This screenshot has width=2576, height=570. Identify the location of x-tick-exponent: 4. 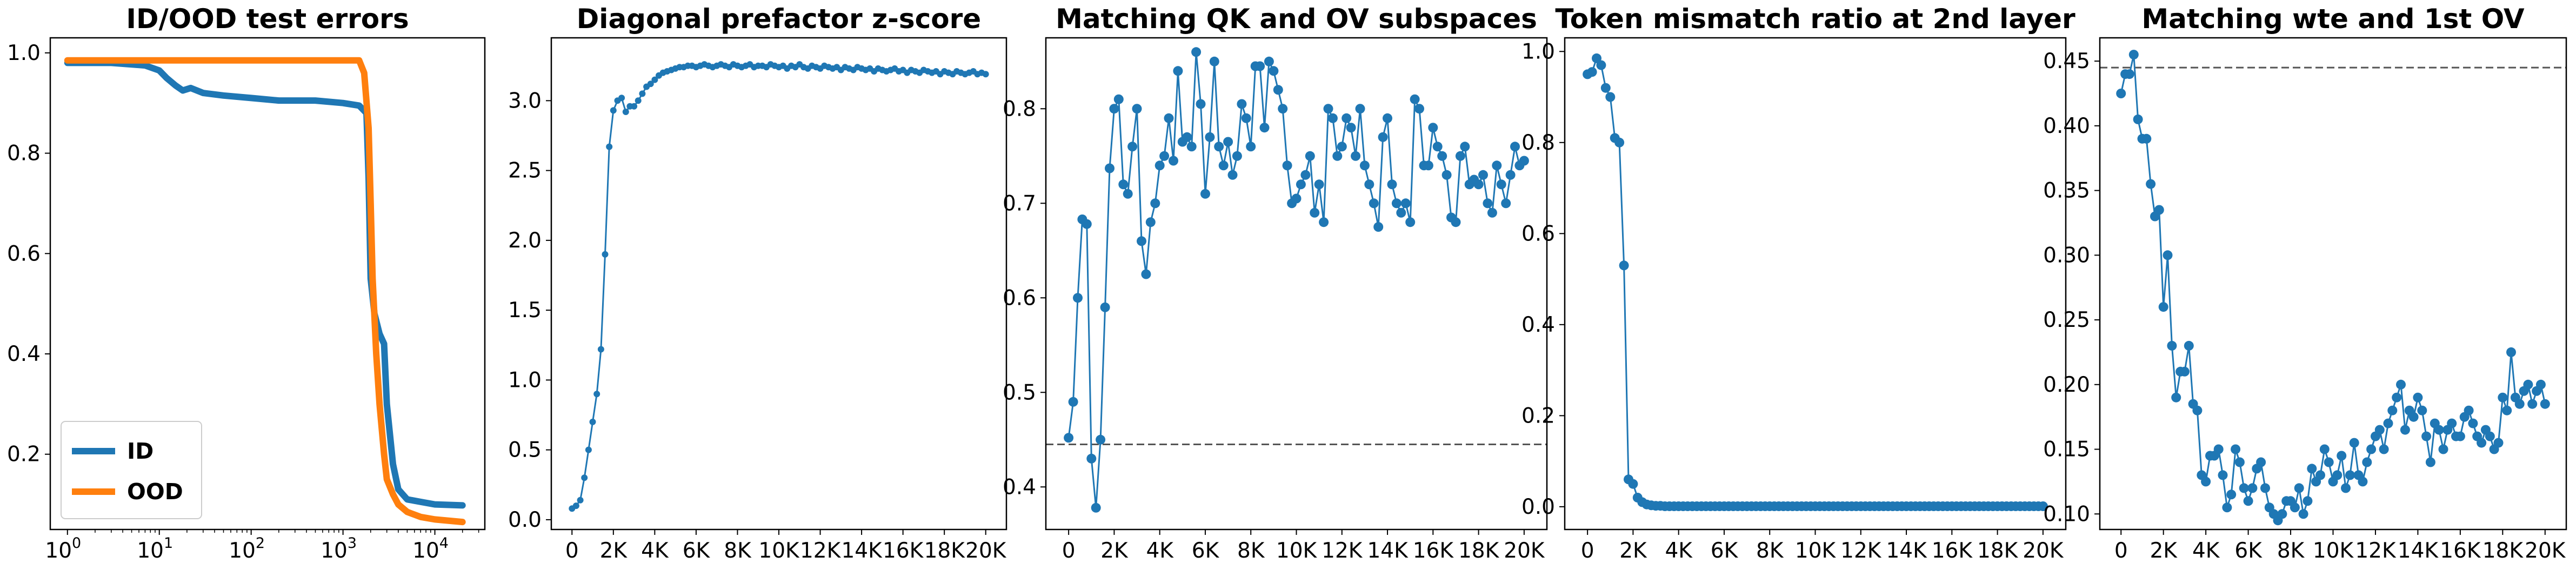
(444, 543).